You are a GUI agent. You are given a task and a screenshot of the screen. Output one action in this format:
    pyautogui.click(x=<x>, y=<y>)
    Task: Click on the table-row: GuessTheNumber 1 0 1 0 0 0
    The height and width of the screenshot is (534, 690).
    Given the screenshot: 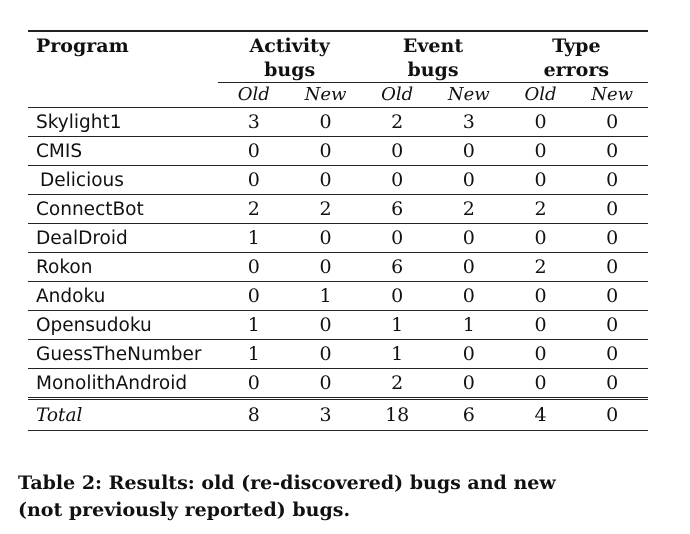 What is the action you would take?
    pyautogui.click(x=338, y=354)
    